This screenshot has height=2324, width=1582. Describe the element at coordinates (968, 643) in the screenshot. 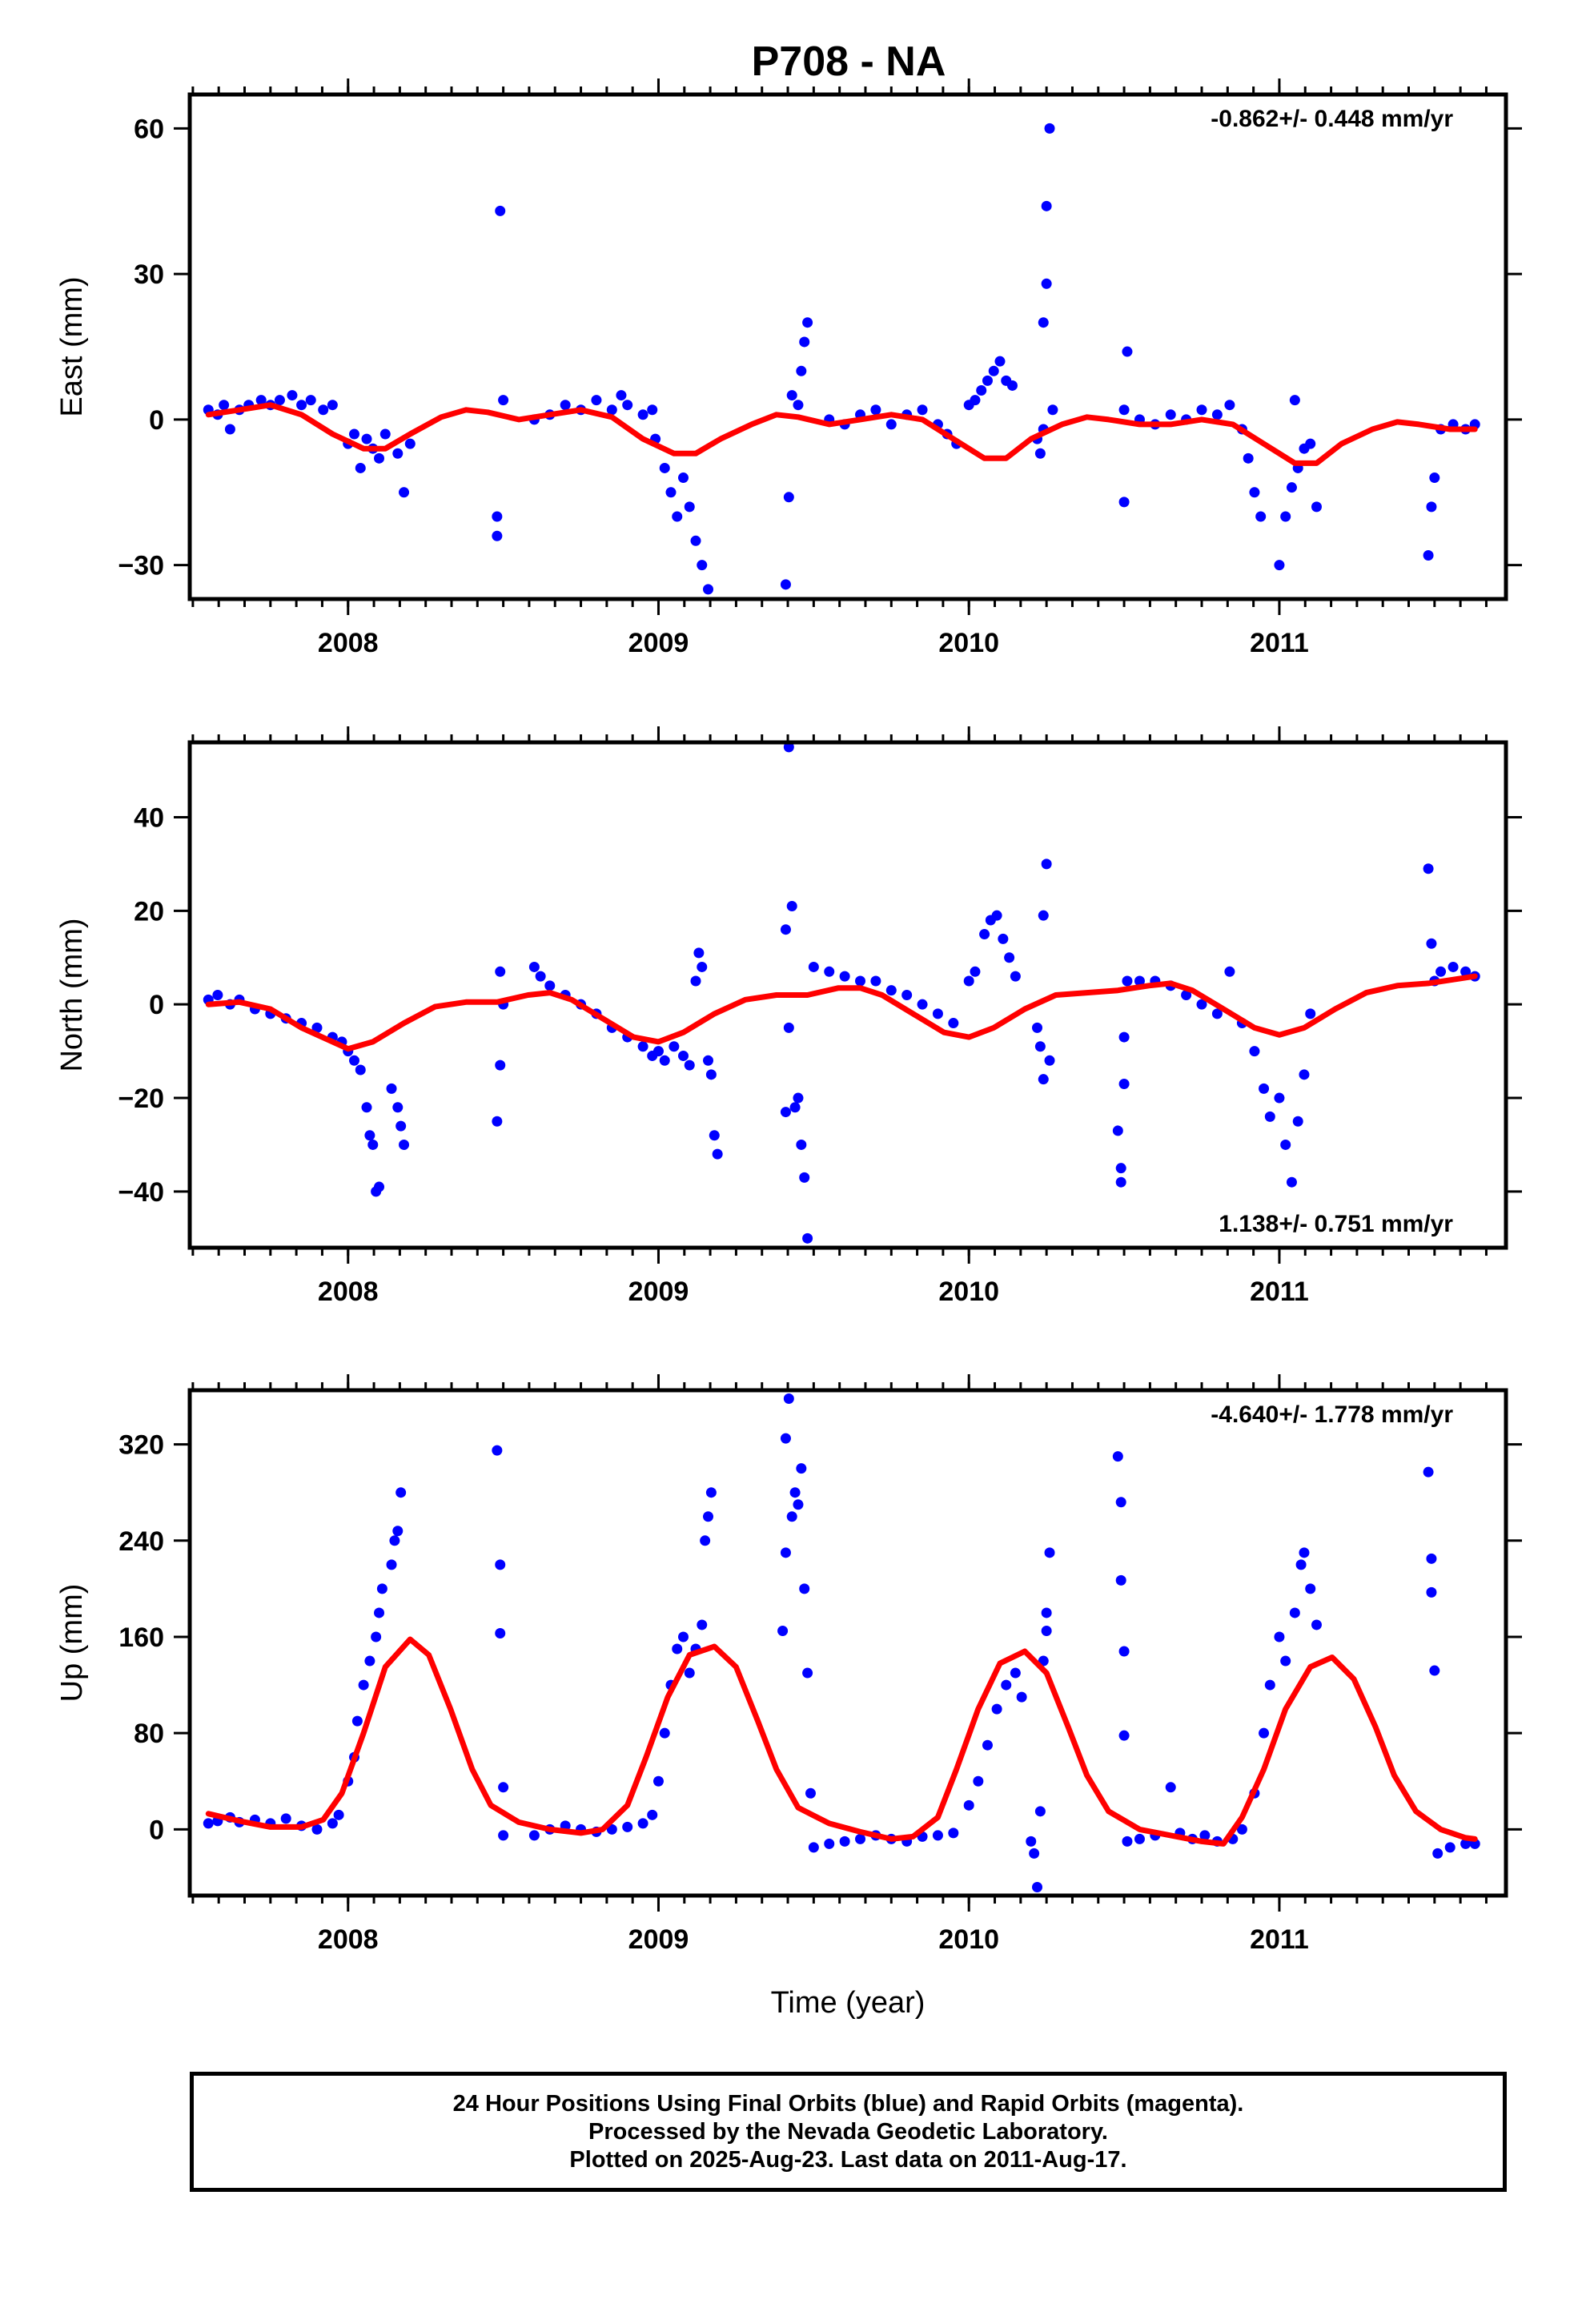

I see `x-tick-label: 2010` at that location.